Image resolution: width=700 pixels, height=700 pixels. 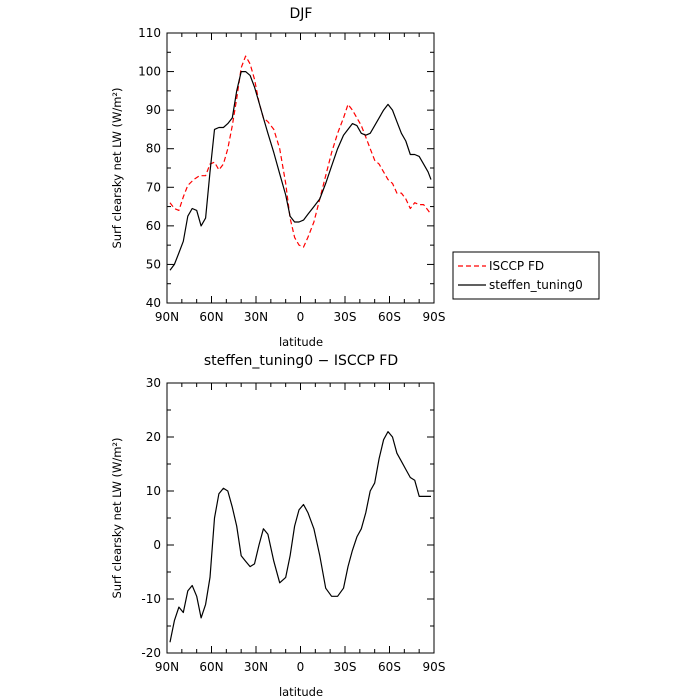 What do you see at coordinates (301, 667) in the screenshot?
I see `bottom-x-tick-label: 0` at bounding box center [301, 667].